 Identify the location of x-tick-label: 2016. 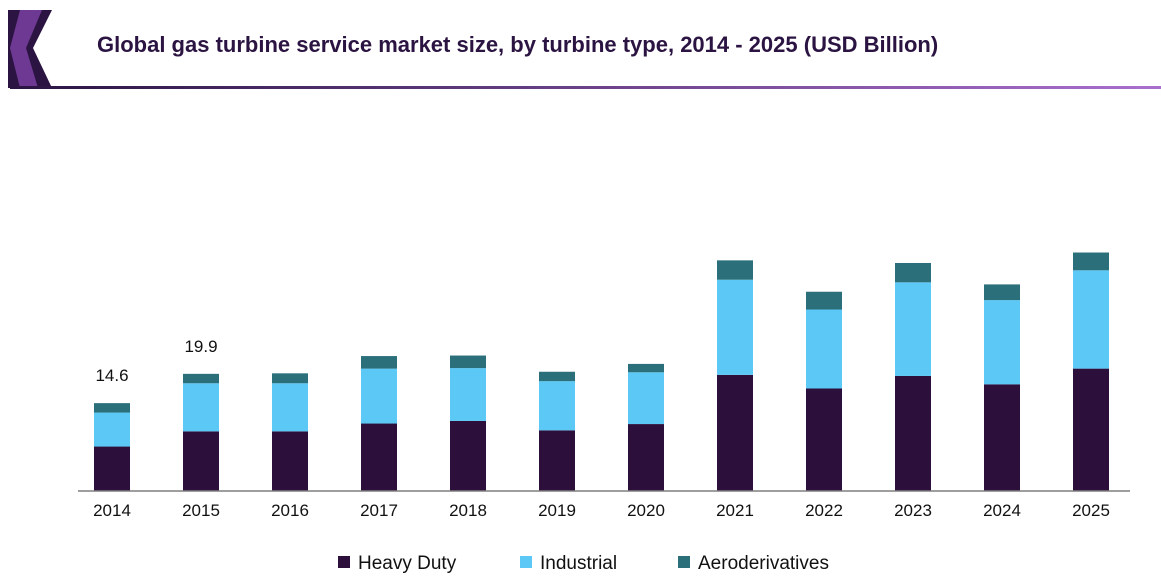
(290, 510).